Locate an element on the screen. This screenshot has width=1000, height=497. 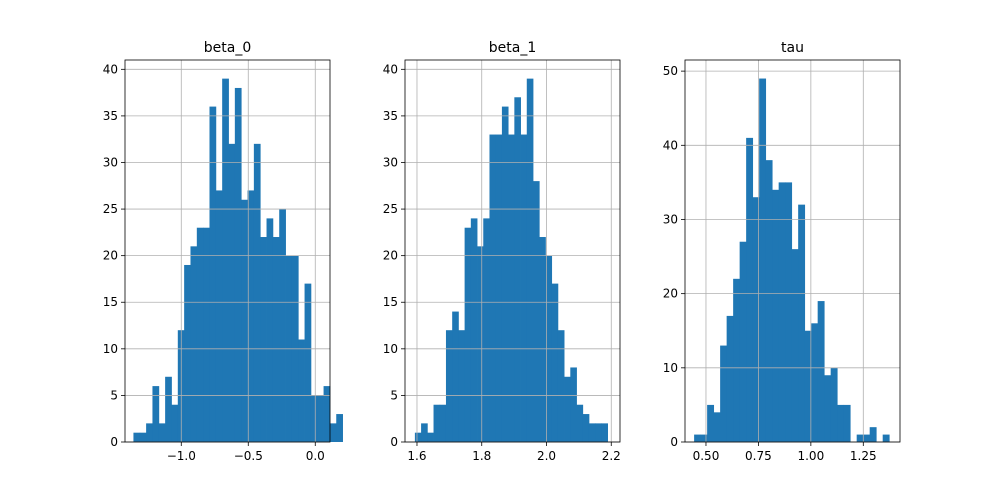
y-tick-label-25: 25 is located at coordinates (110, 209).